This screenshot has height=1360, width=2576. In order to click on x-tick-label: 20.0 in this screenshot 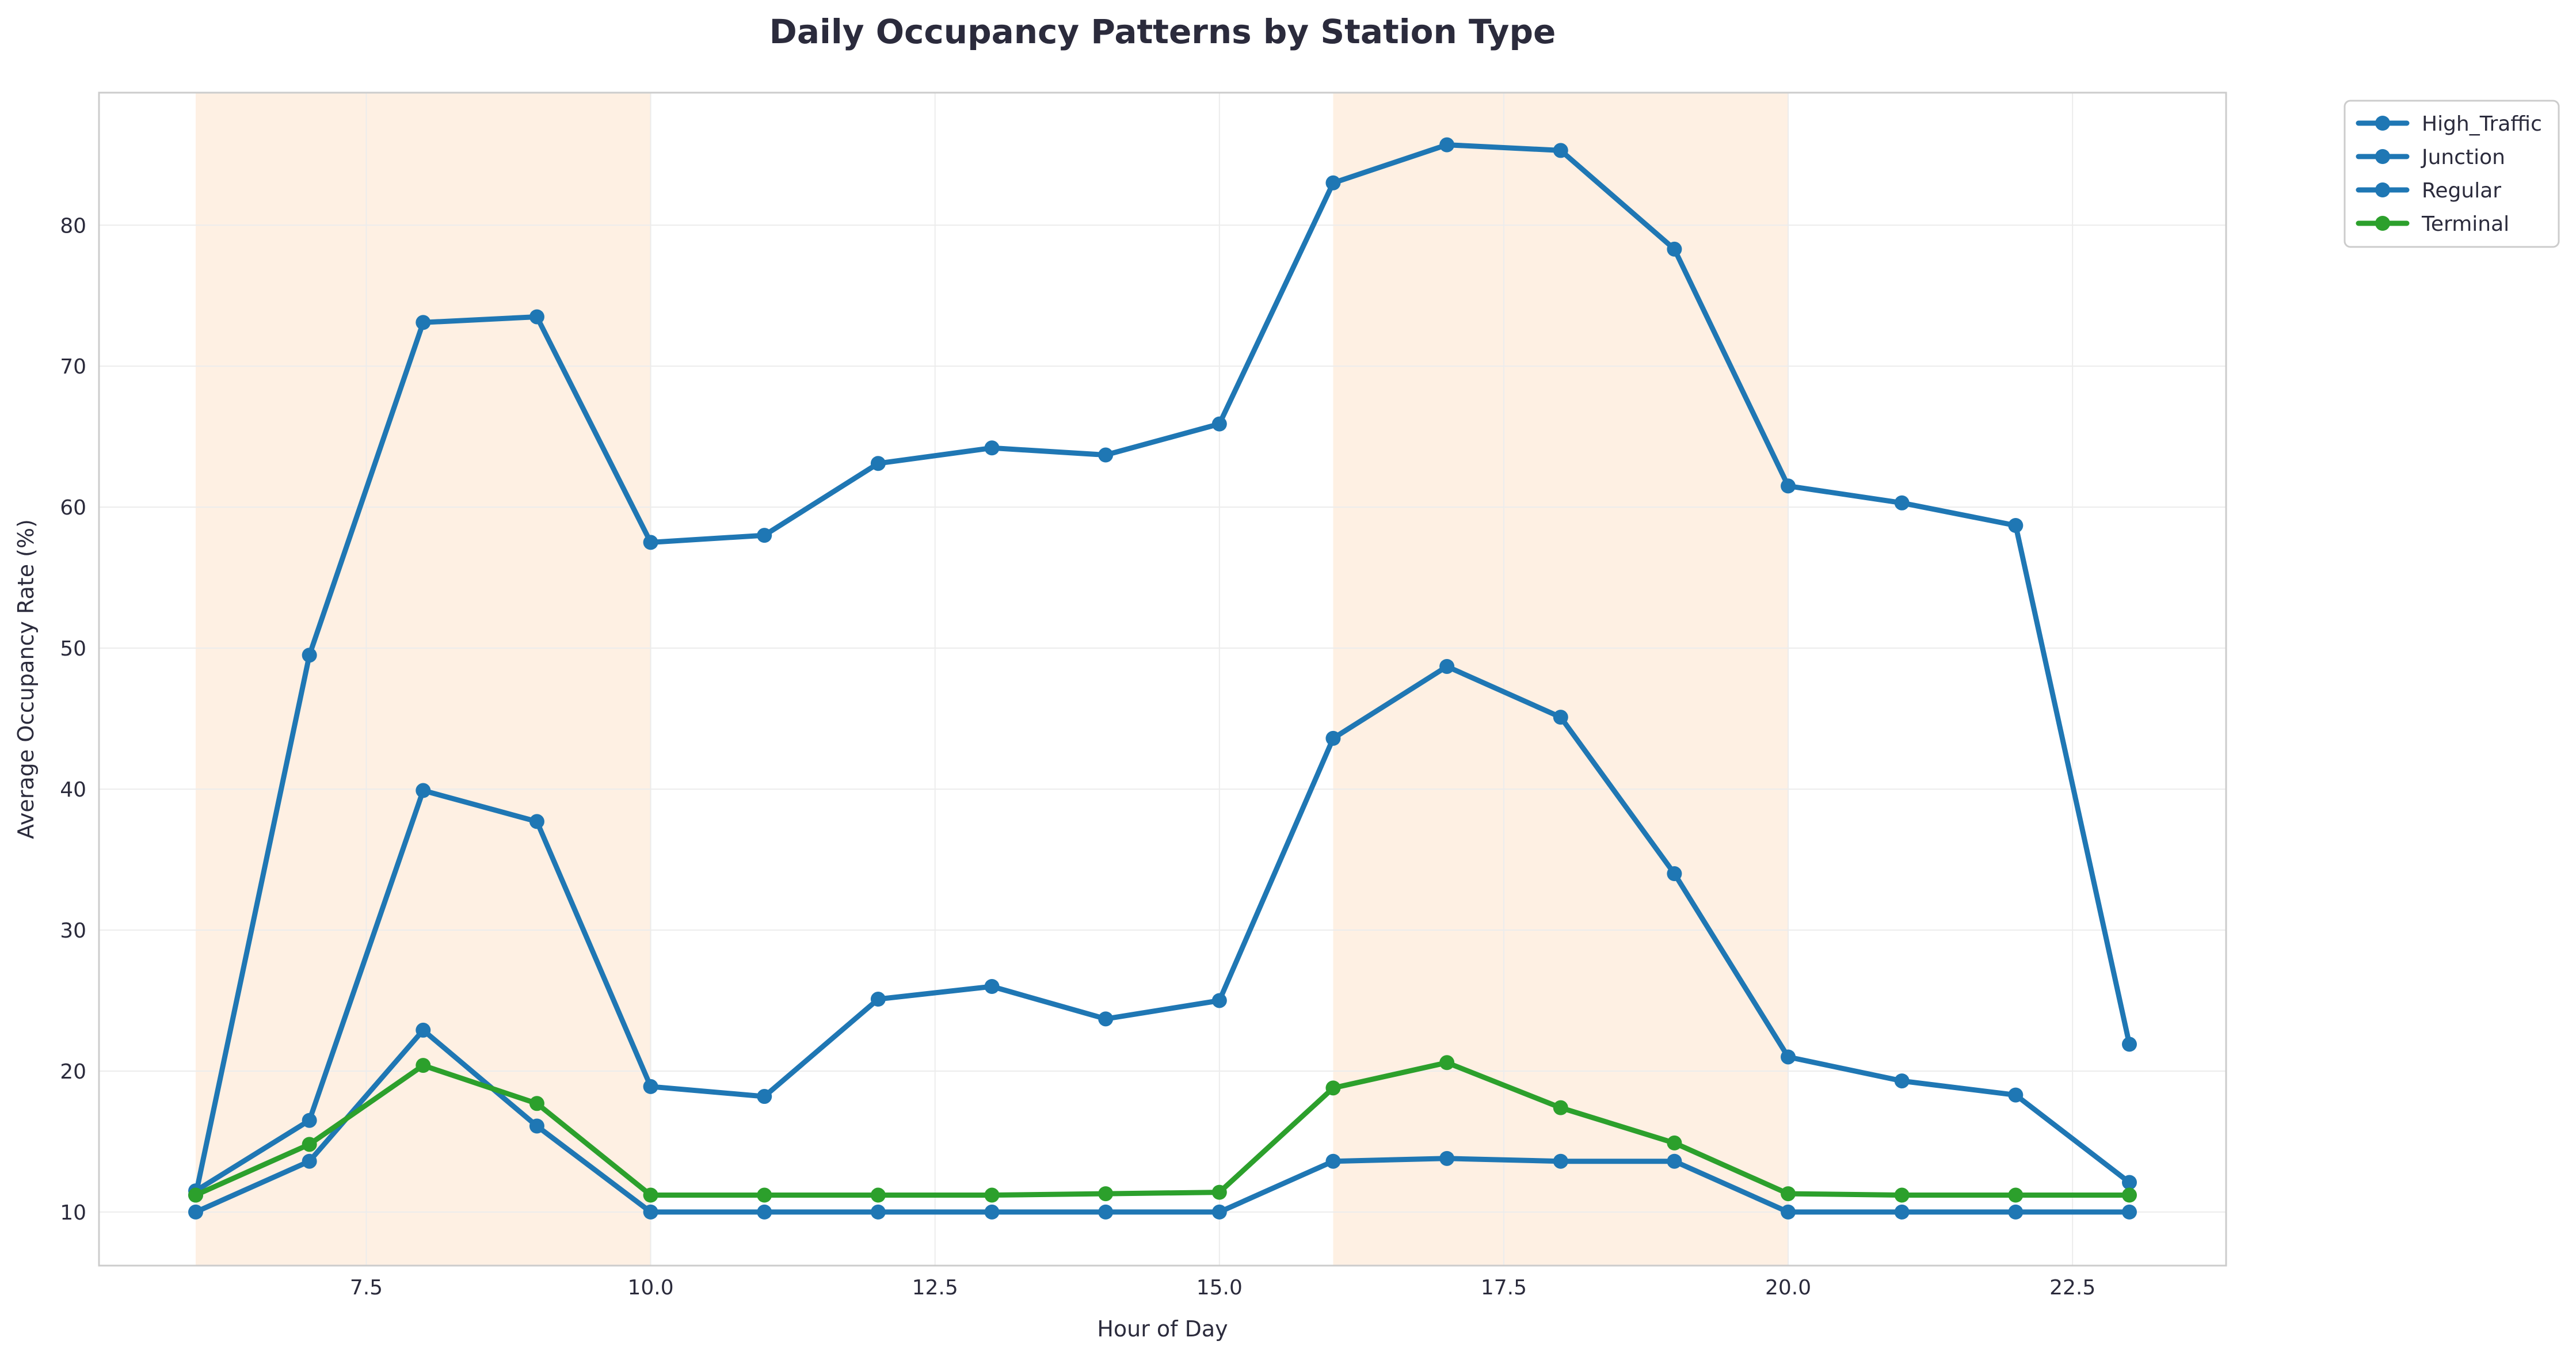, I will do `click(1788, 1288)`.